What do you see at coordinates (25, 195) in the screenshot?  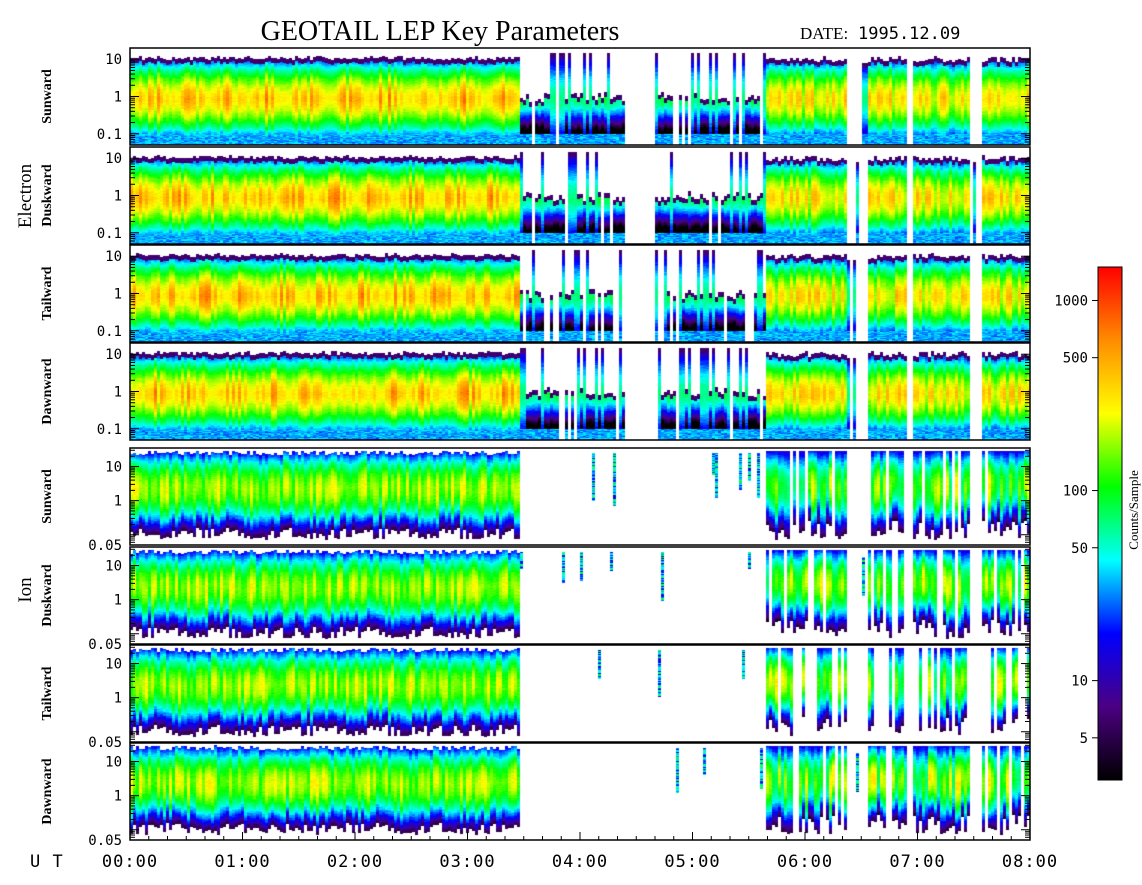 I see `group-label-electron: Electron` at bounding box center [25, 195].